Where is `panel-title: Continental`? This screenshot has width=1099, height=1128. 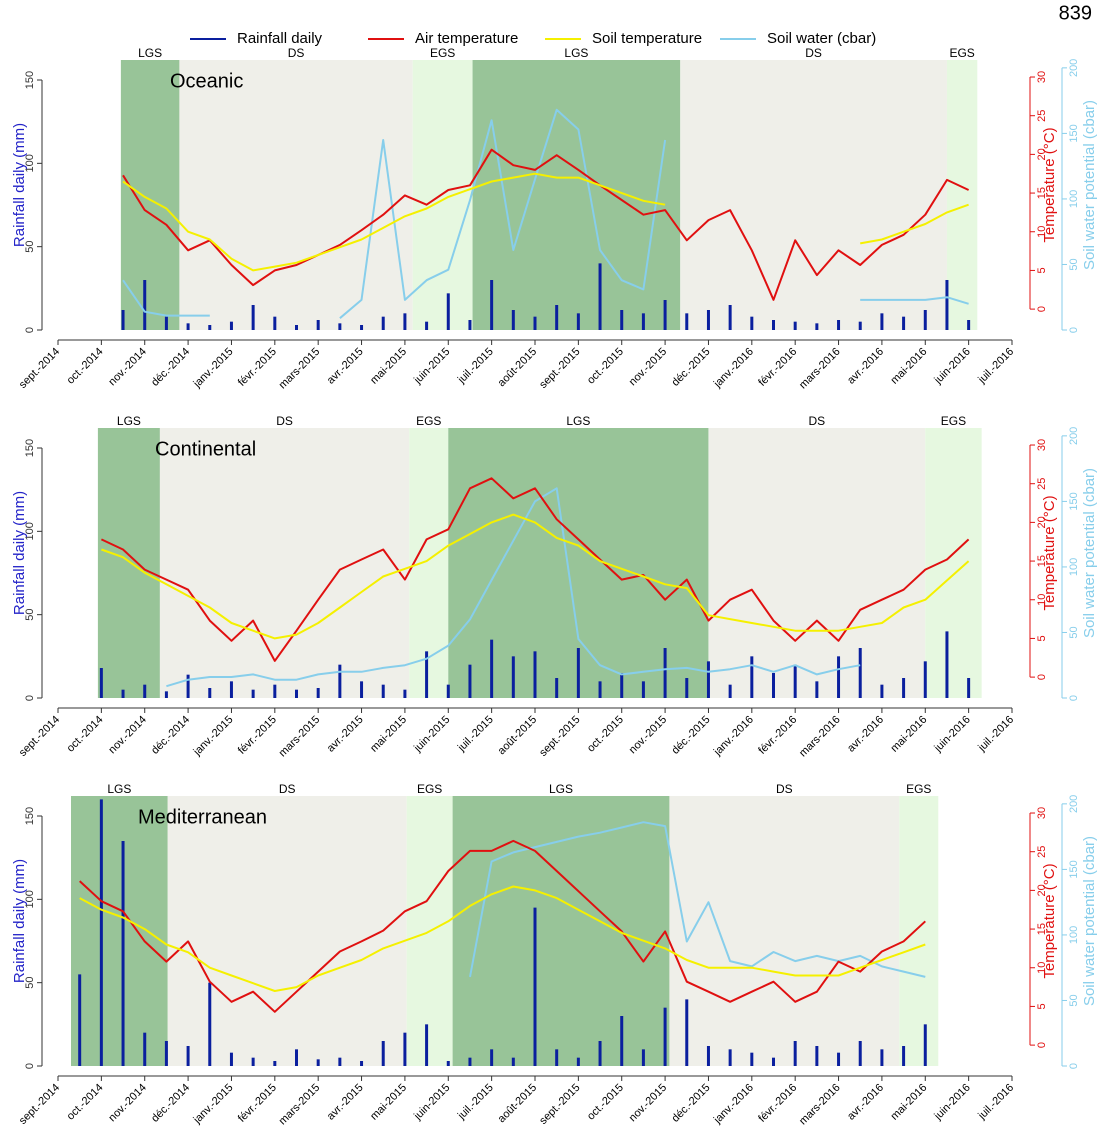
panel-title: Continental is located at coordinates (205, 449).